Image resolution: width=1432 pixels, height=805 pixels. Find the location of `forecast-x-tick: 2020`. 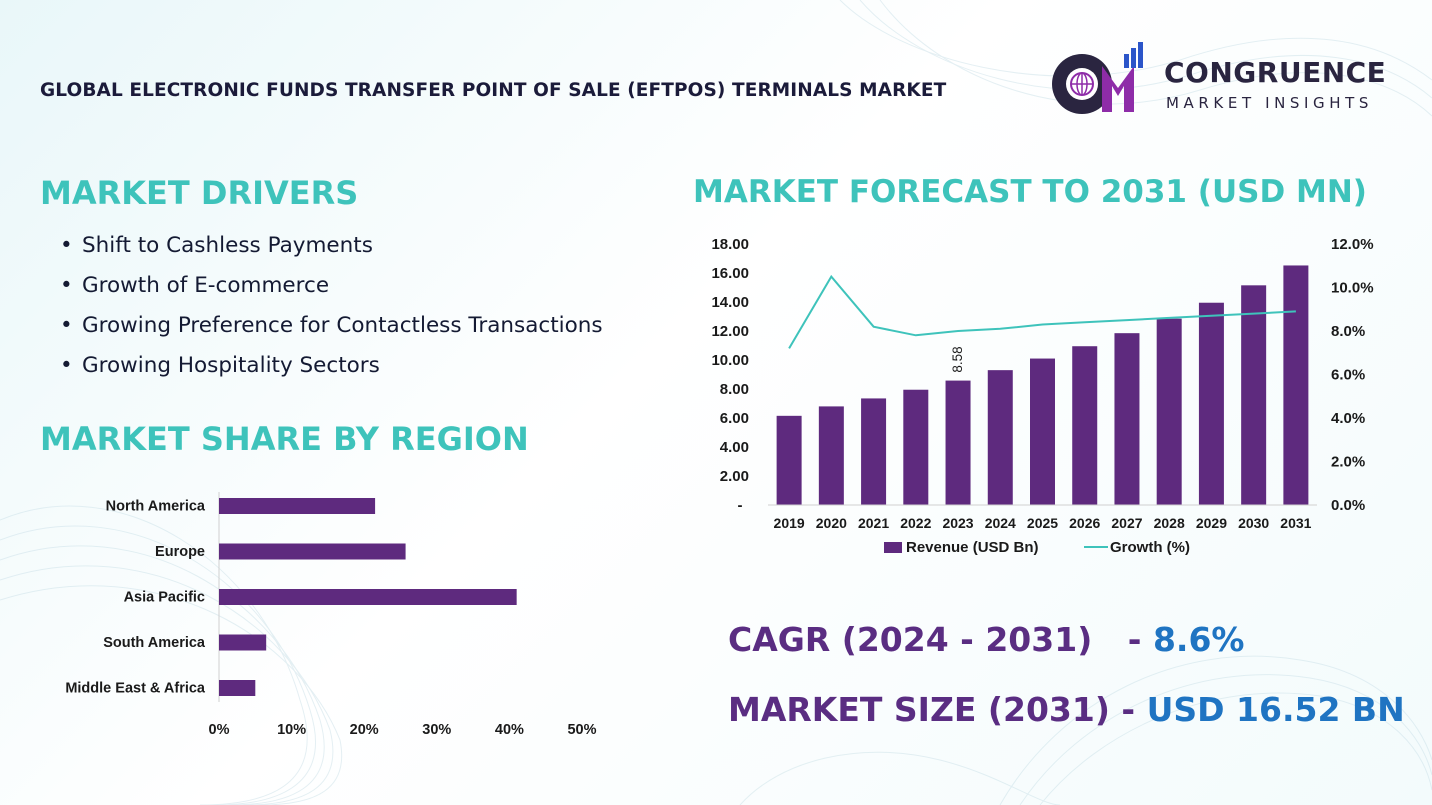

forecast-x-tick: 2020 is located at coordinates (831, 523).